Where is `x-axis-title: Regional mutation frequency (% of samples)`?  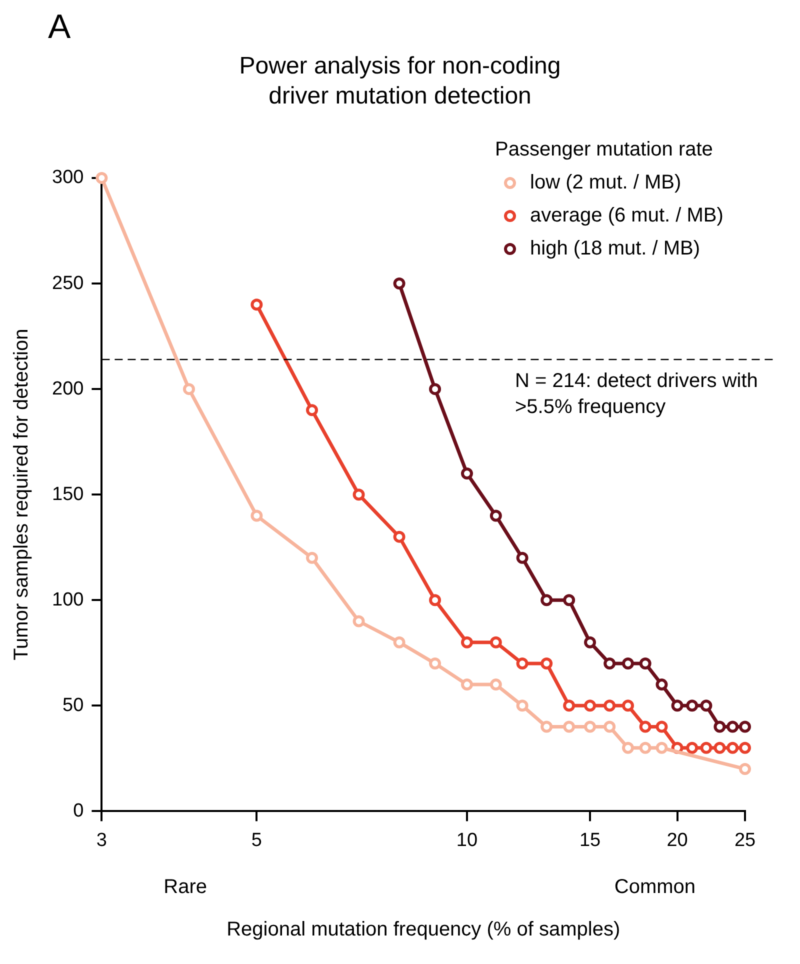
x-axis-title: Regional mutation frequency (% of samples) is located at coordinates (423, 929).